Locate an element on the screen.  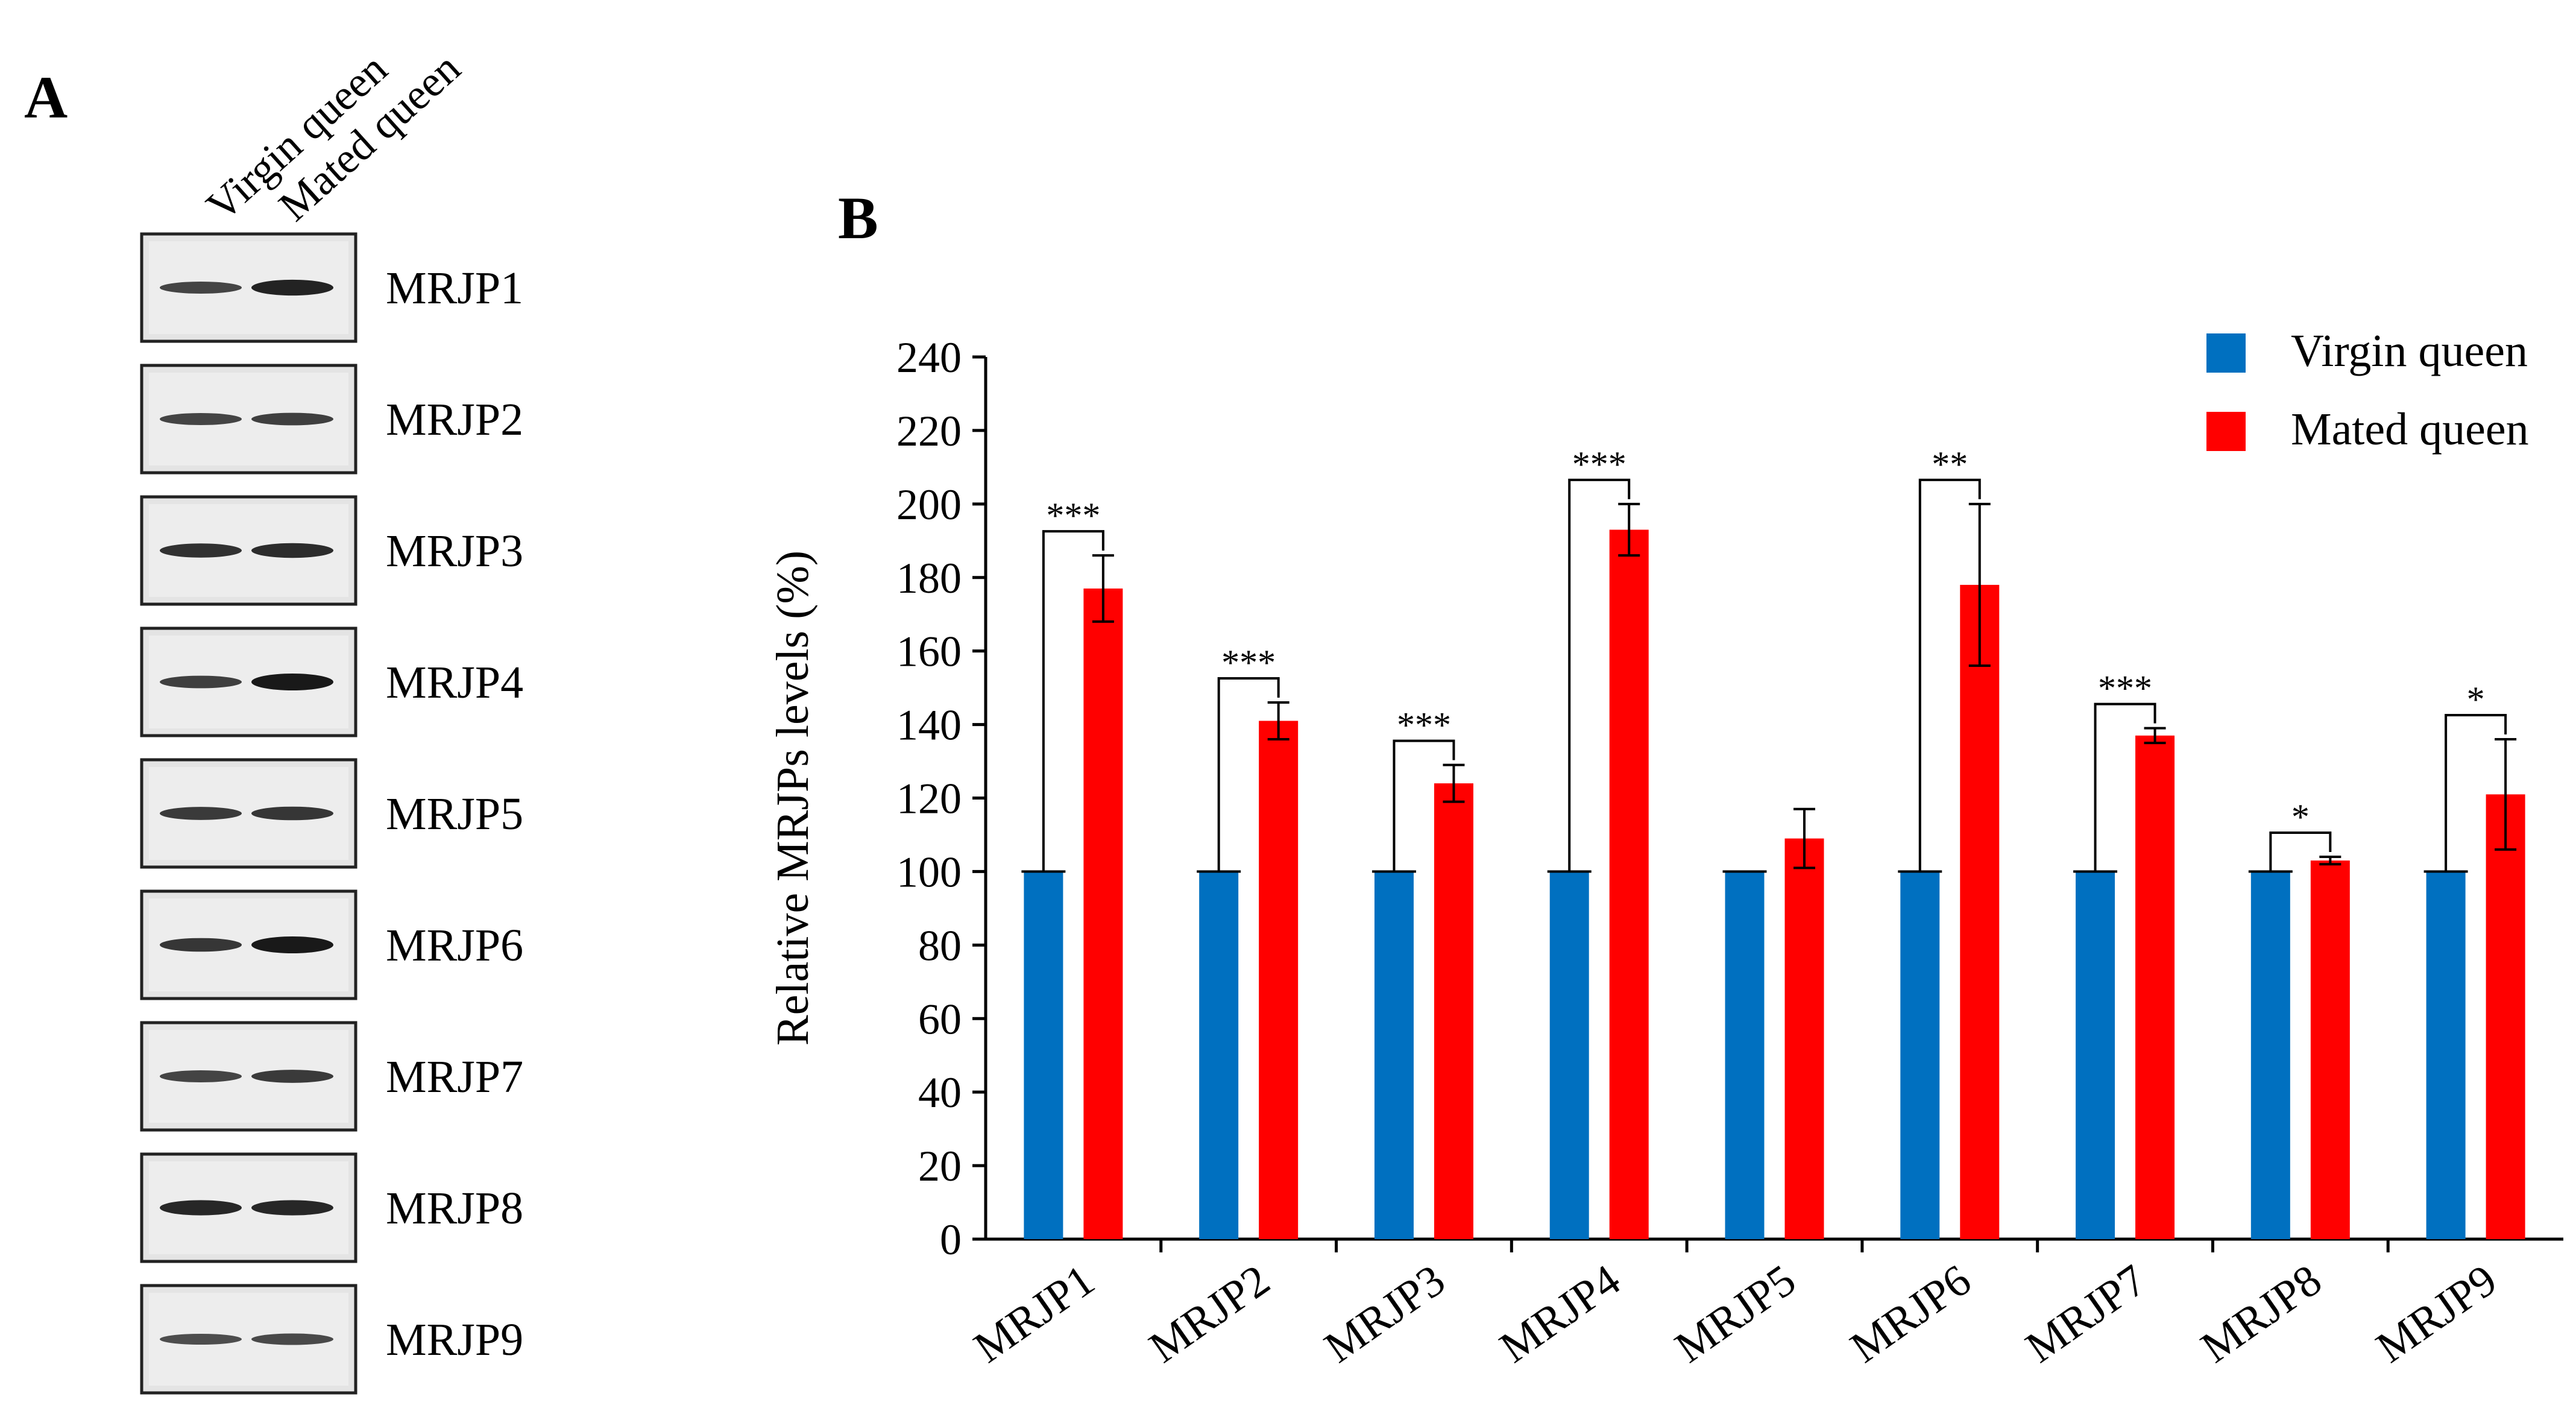
panel-a-label: A is located at coordinates (46, 97).